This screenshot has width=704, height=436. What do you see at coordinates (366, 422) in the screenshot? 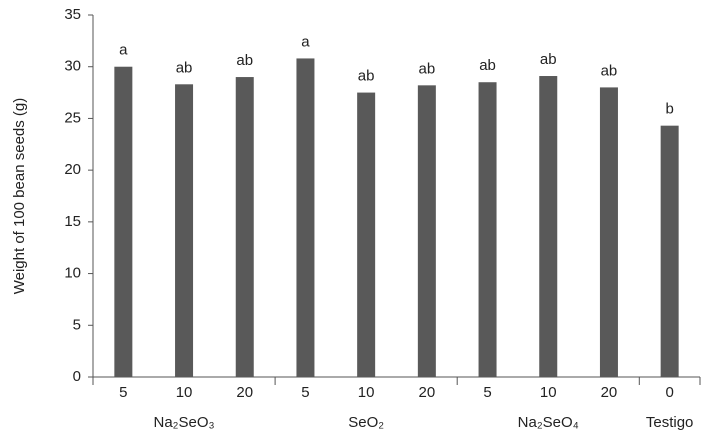
I see `group-label: SeO₂` at bounding box center [366, 422].